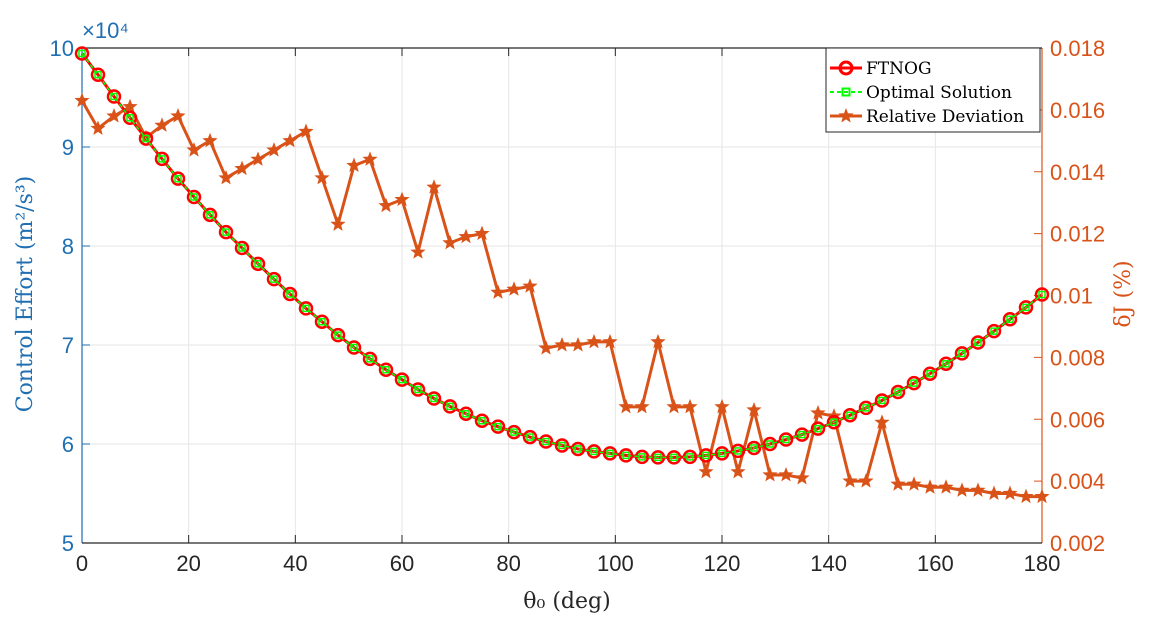 The image size is (1166, 618). Describe the element at coordinates (508, 563) in the screenshot. I see `x-tick-label: 80` at that location.